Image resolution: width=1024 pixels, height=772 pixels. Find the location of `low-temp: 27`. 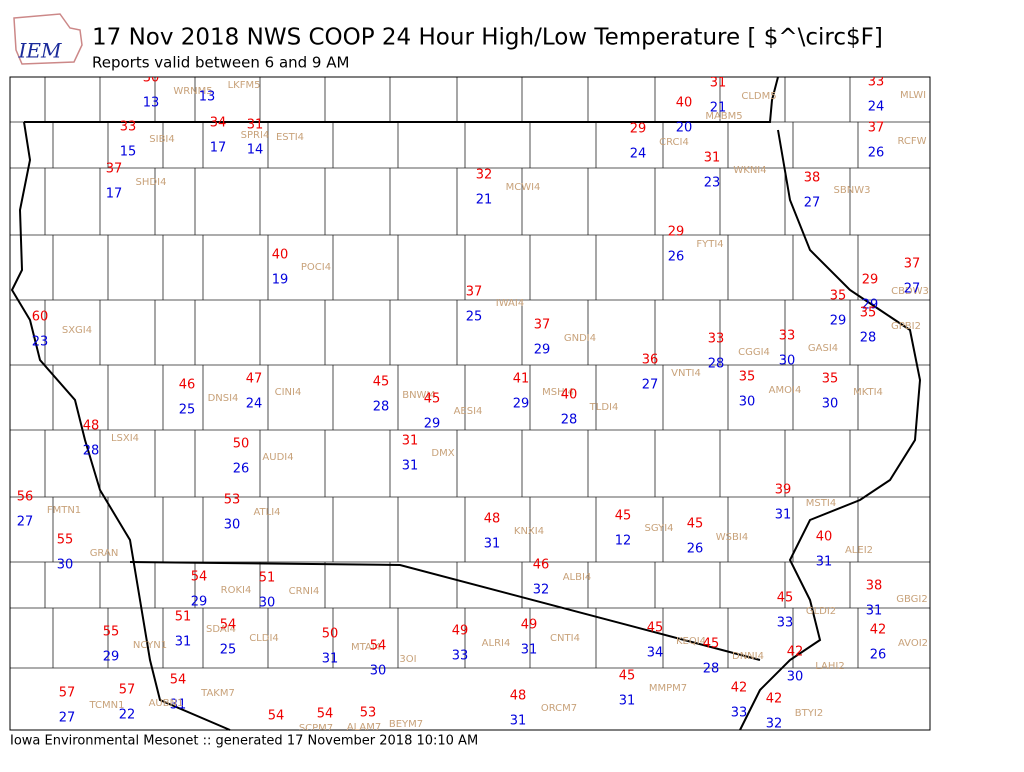

low-temp: 27 is located at coordinates (67, 718).